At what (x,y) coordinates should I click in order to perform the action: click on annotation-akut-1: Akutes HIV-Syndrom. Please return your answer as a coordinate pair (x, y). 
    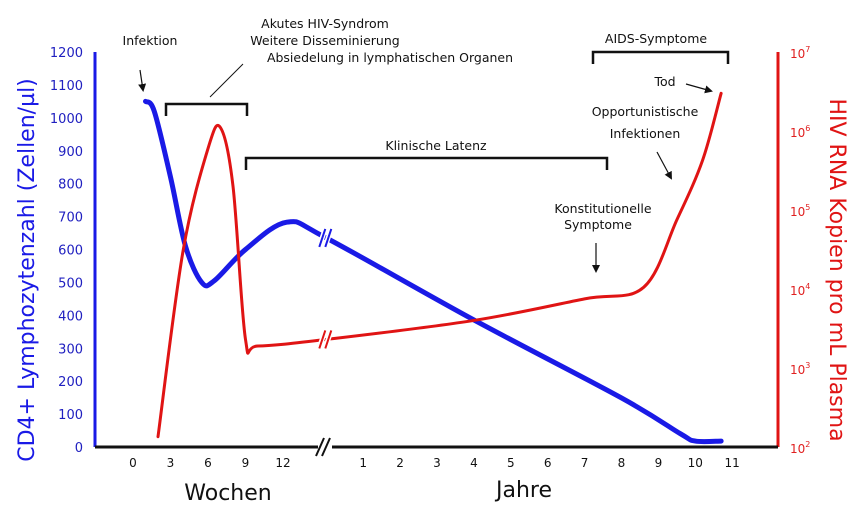
    Looking at the image, I should click on (325, 23).